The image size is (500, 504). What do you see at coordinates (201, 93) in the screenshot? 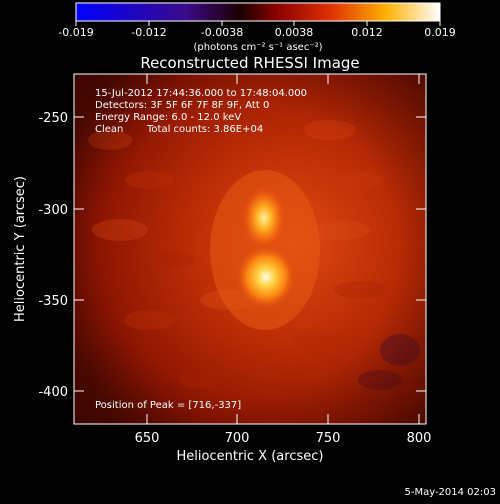
I see `time-range: 15-Jul-2012 17:44:36.000 to 17:48:04.000` at bounding box center [201, 93].